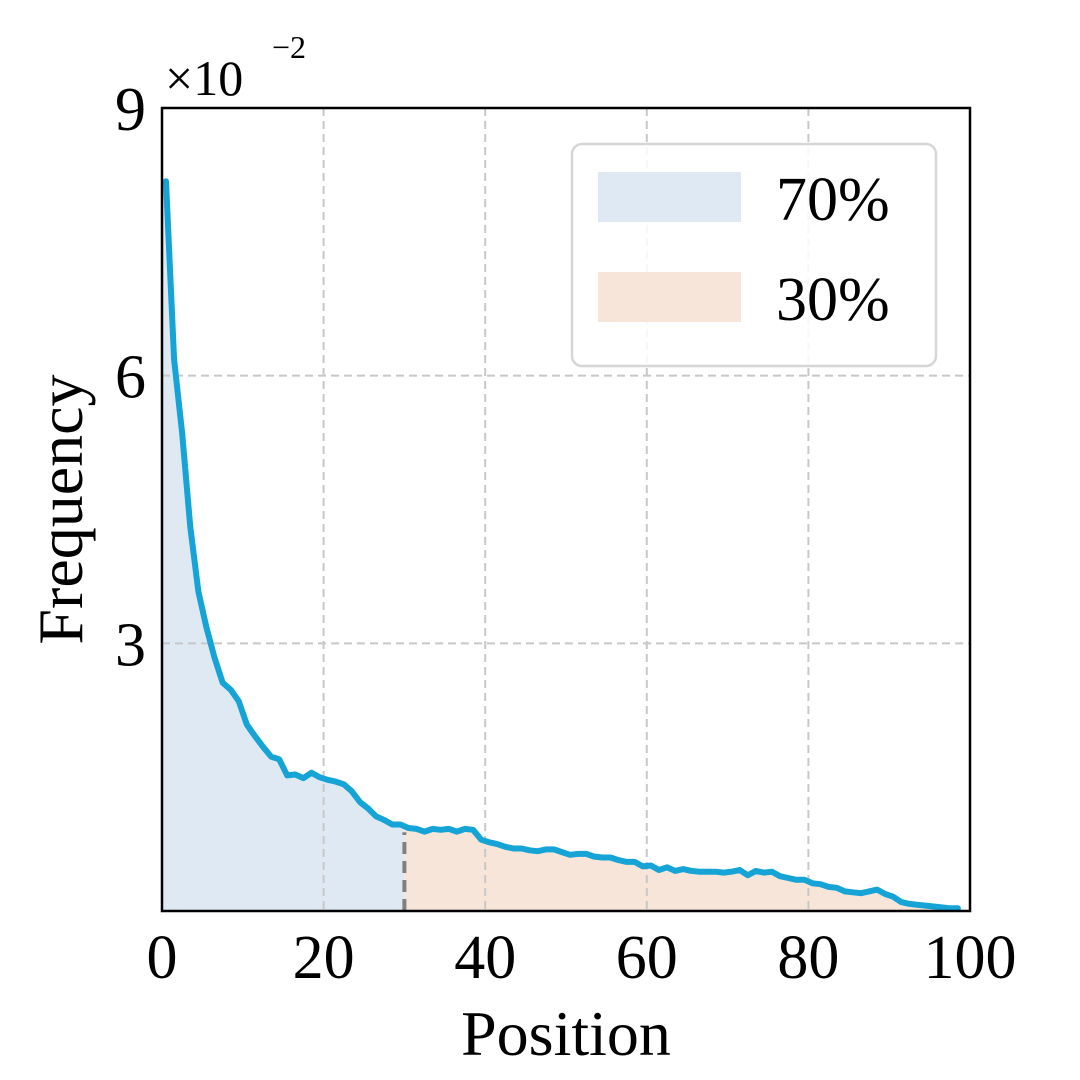  What do you see at coordinates (833, 200) in the screenshot?
I see `legend-label-70: 70%` at bounding box center [833, 200].